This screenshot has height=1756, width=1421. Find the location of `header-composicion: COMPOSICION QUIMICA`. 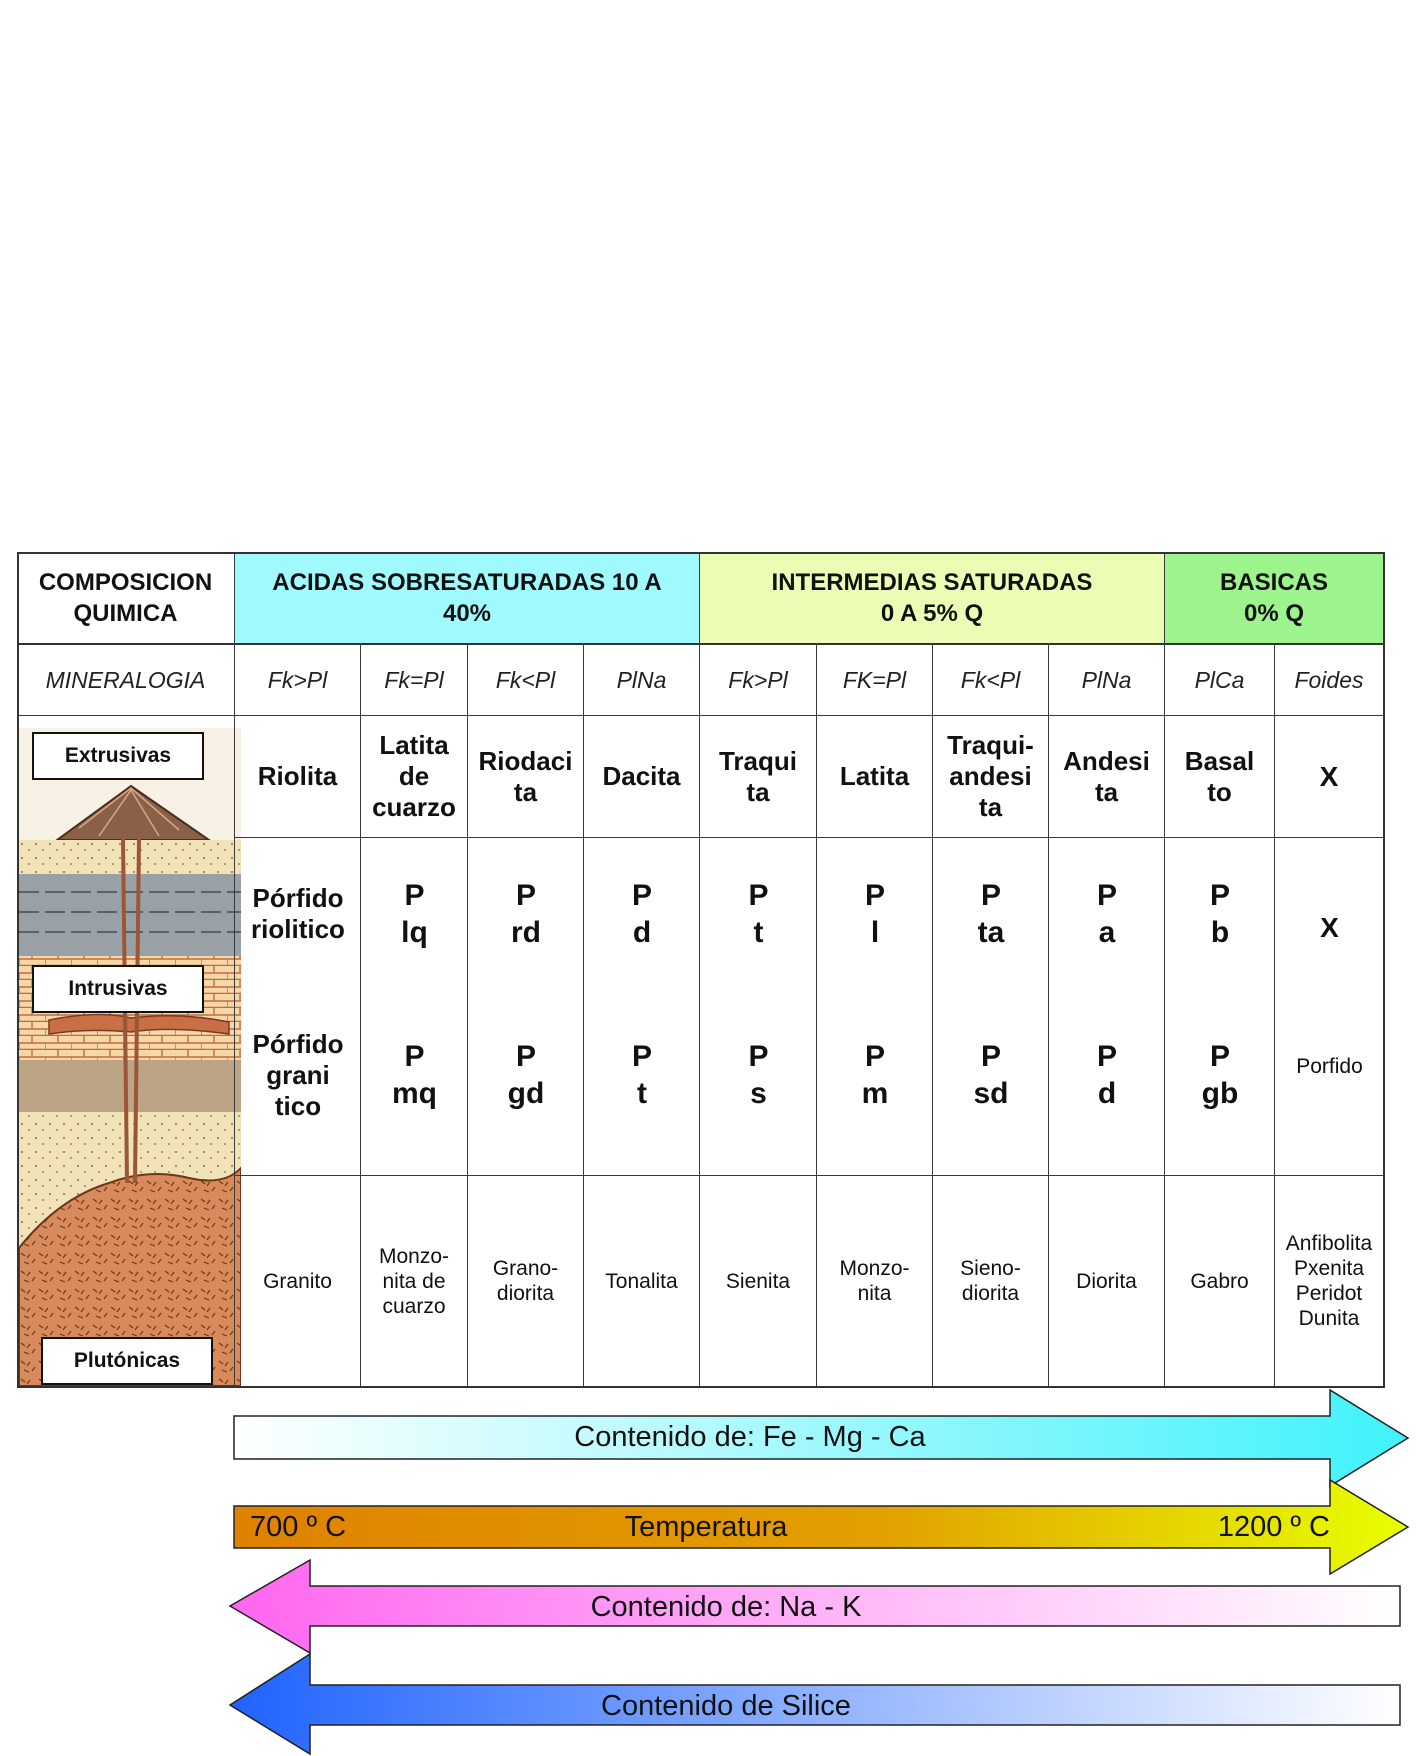

header-composicion: COMPOSICION QUIMICA is located at coordinates (126, 598).